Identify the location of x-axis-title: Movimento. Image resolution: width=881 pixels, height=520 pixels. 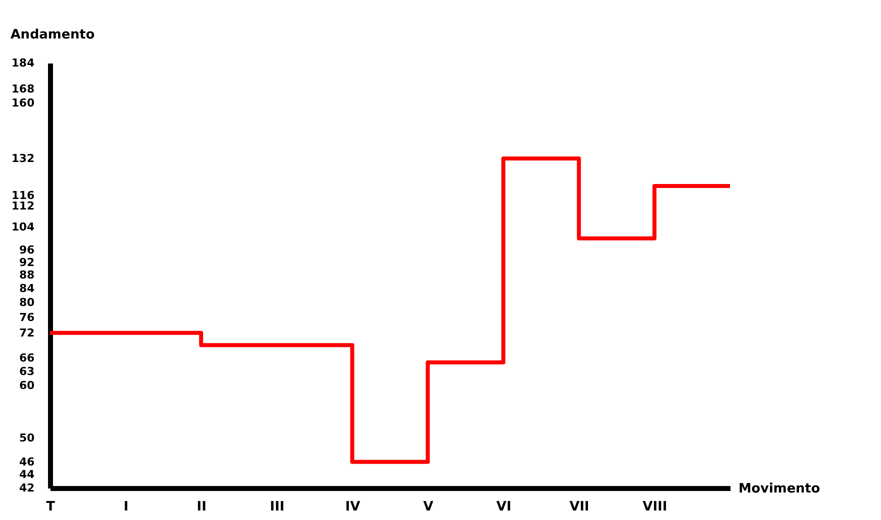
(779, 489).